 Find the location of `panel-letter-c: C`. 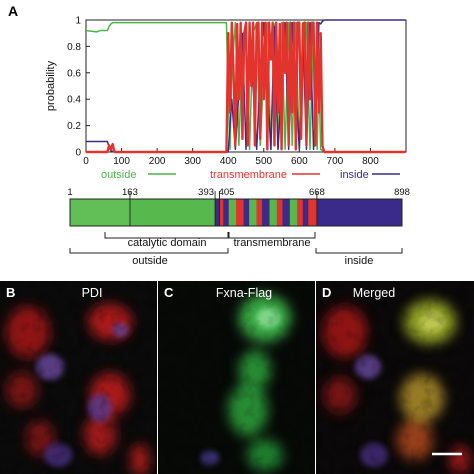

panel-letter-c: C is located at coordinates (169, 292).